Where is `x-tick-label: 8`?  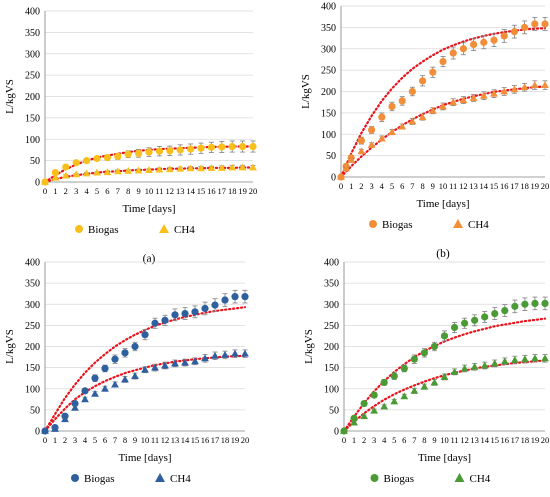 x-tick-label: 8 is located at coordinates (422, 186).